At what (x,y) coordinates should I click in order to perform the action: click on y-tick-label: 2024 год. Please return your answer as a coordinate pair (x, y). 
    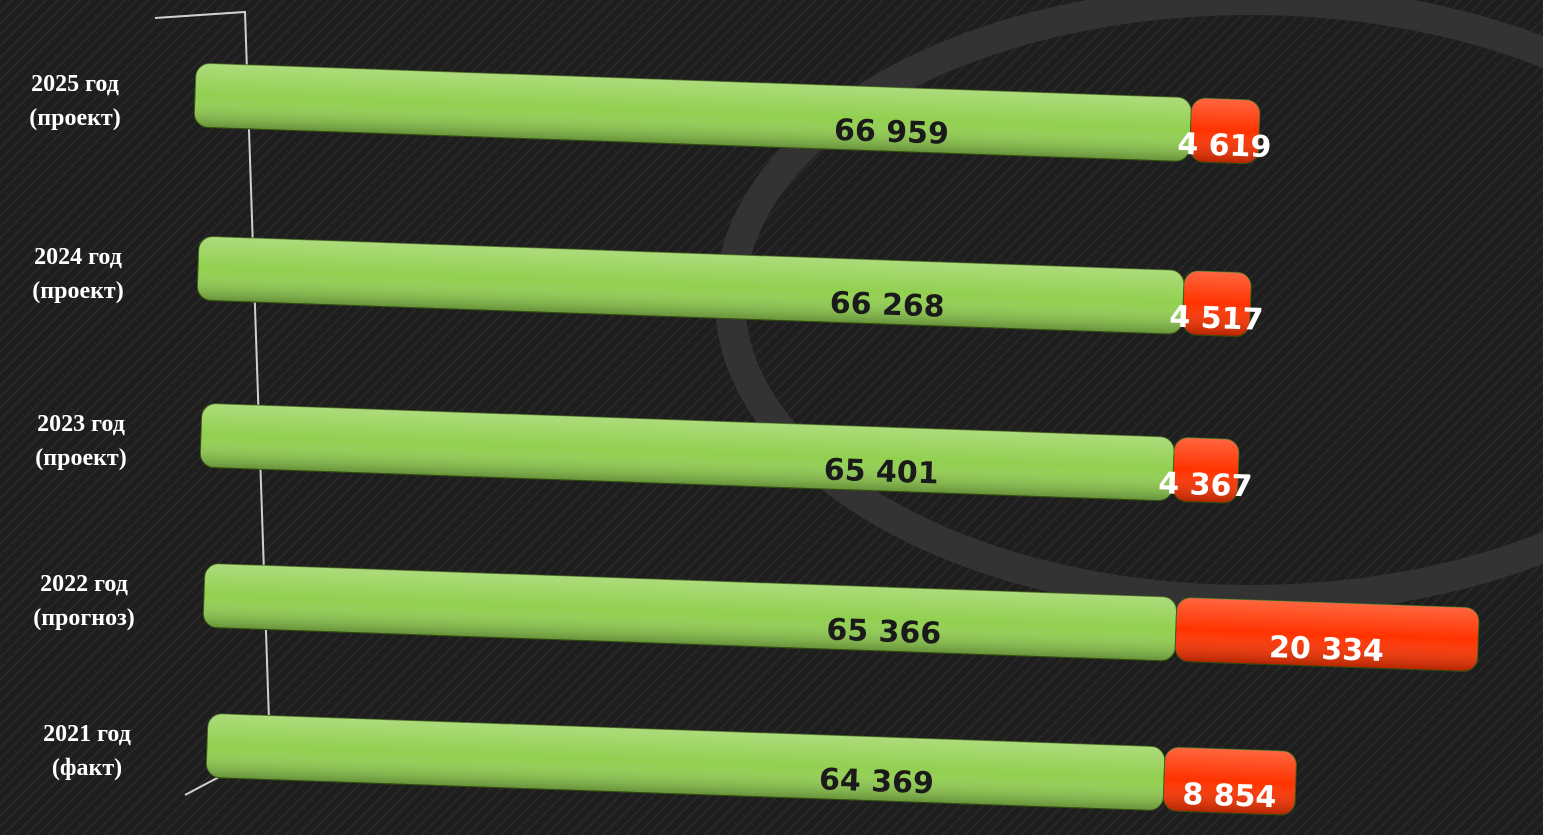
    Looking at the image, I should click on (78, 257).